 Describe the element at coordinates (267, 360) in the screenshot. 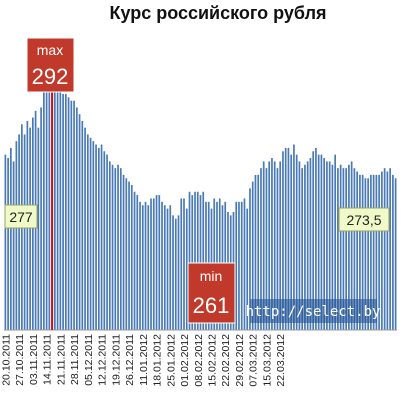

I see `x-tick-label: 15.03.2012` at that location.